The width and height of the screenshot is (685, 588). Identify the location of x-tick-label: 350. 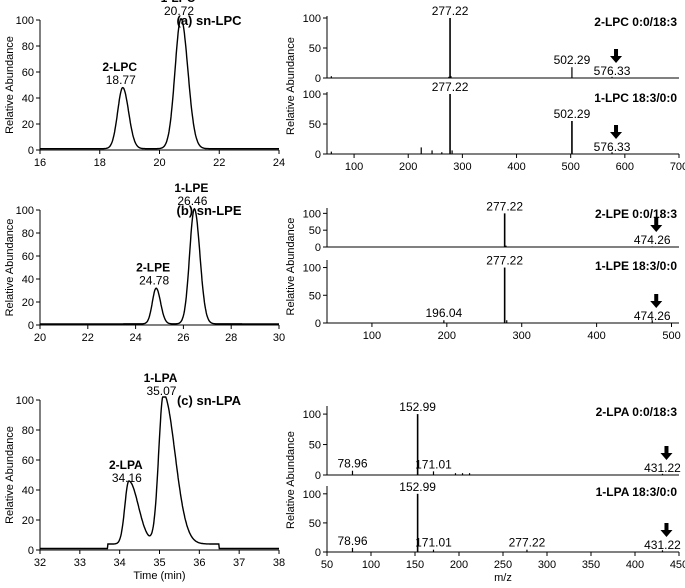
(591, 565).